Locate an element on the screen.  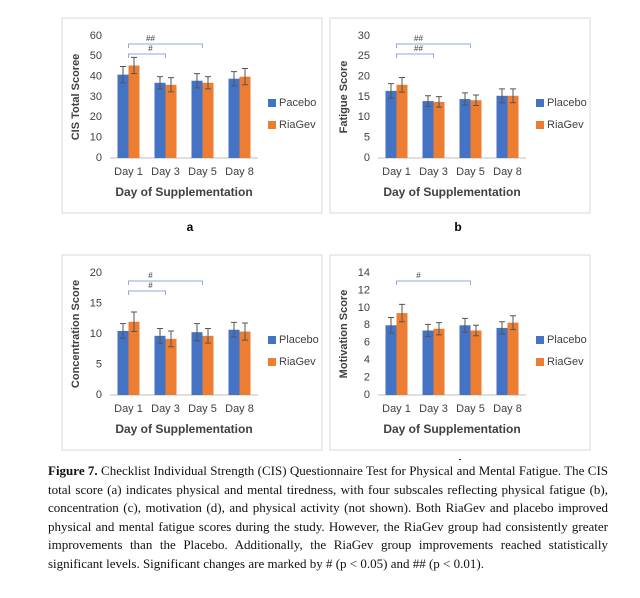
y-tick-label: 50 is located at coordinates (96, 56).